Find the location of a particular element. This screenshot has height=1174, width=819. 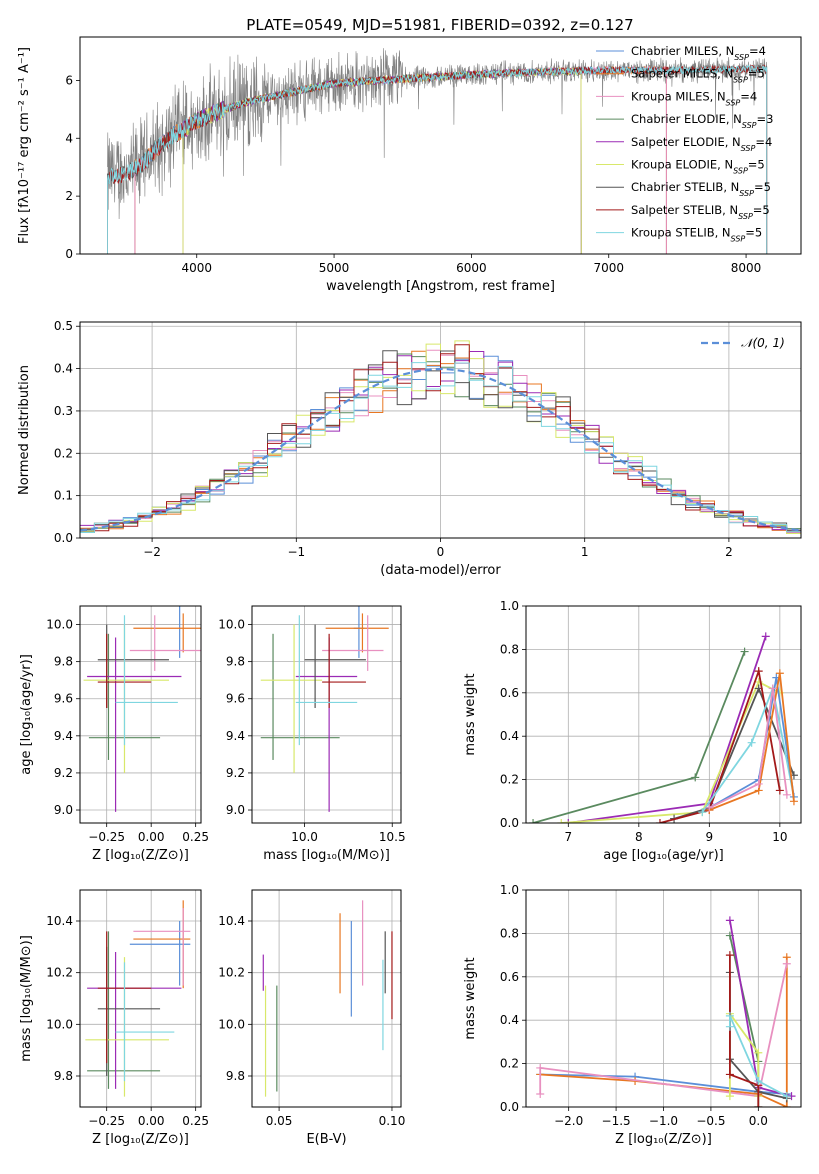

x-axis-label: E(B-V) is located at coordinates (326, 1139).